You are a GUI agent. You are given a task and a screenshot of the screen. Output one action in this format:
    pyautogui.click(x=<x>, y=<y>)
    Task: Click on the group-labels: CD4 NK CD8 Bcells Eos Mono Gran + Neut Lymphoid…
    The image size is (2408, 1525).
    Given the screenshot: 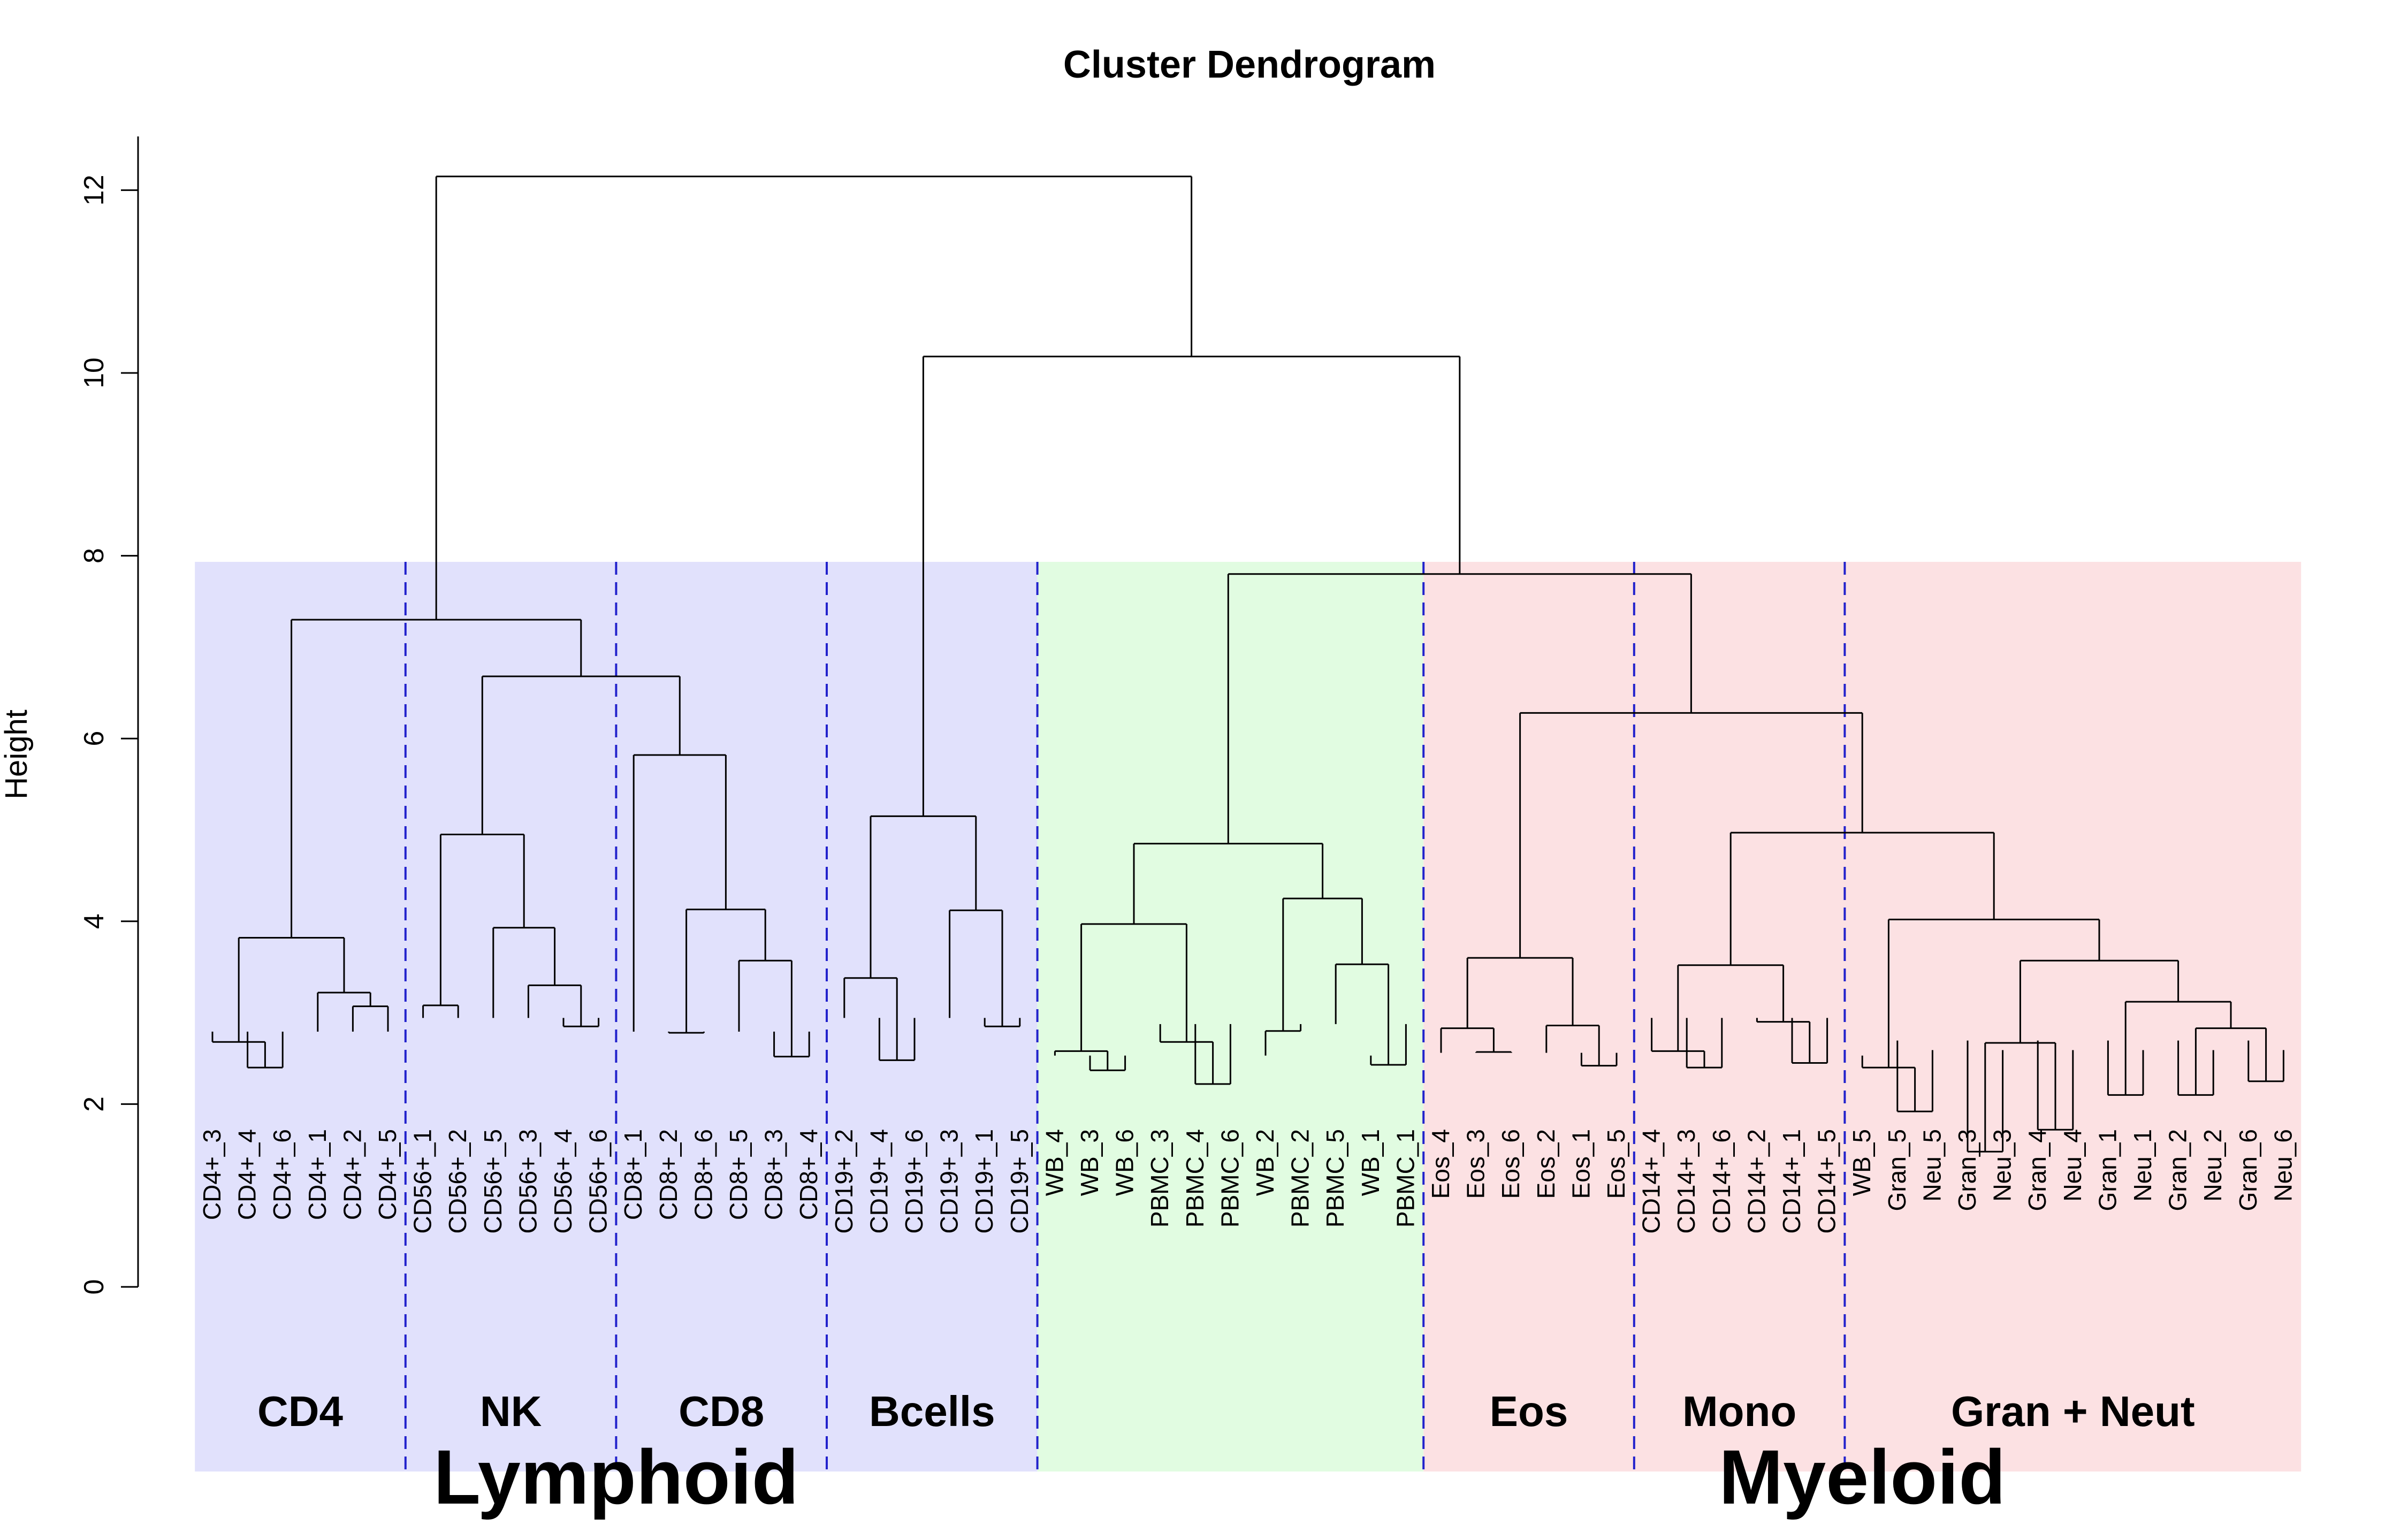 What is the action you would take?
    pyautogui.click(x=1226, y=1453)
    